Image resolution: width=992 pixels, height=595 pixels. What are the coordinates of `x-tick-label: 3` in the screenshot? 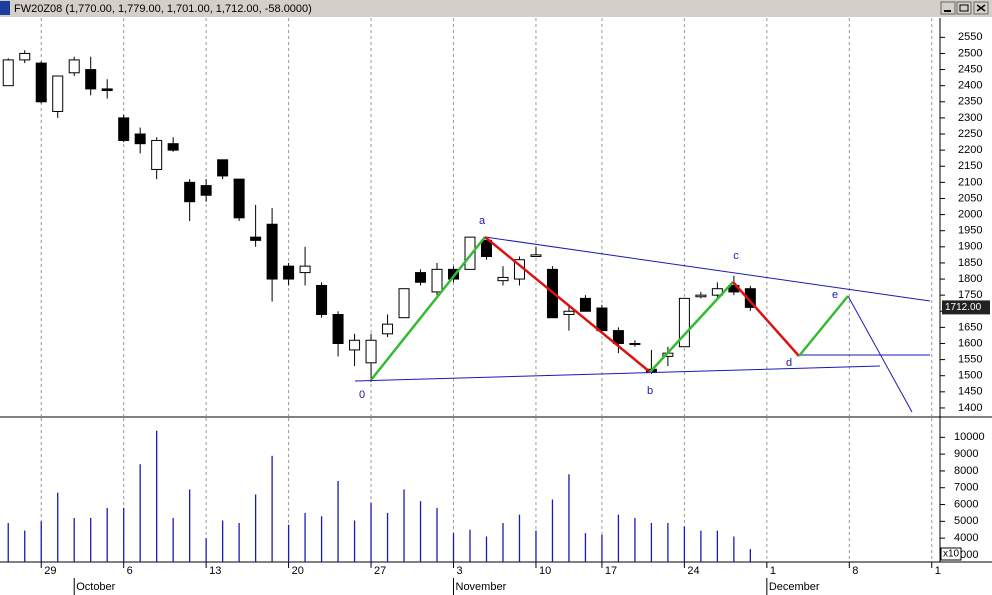 It's located at (460, 571).